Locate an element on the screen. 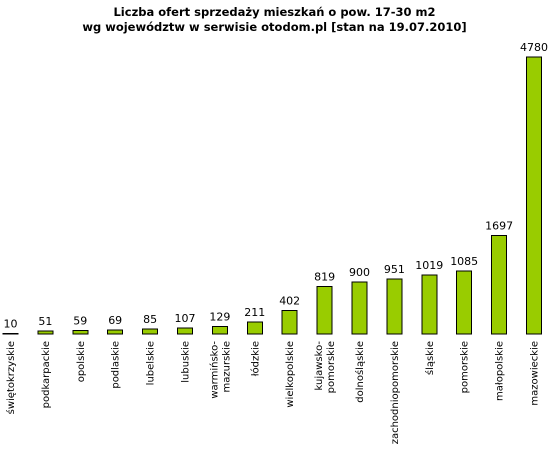 The image size is (549, 462). category-label-14: pomorskie is located at coordinates (465, 367).